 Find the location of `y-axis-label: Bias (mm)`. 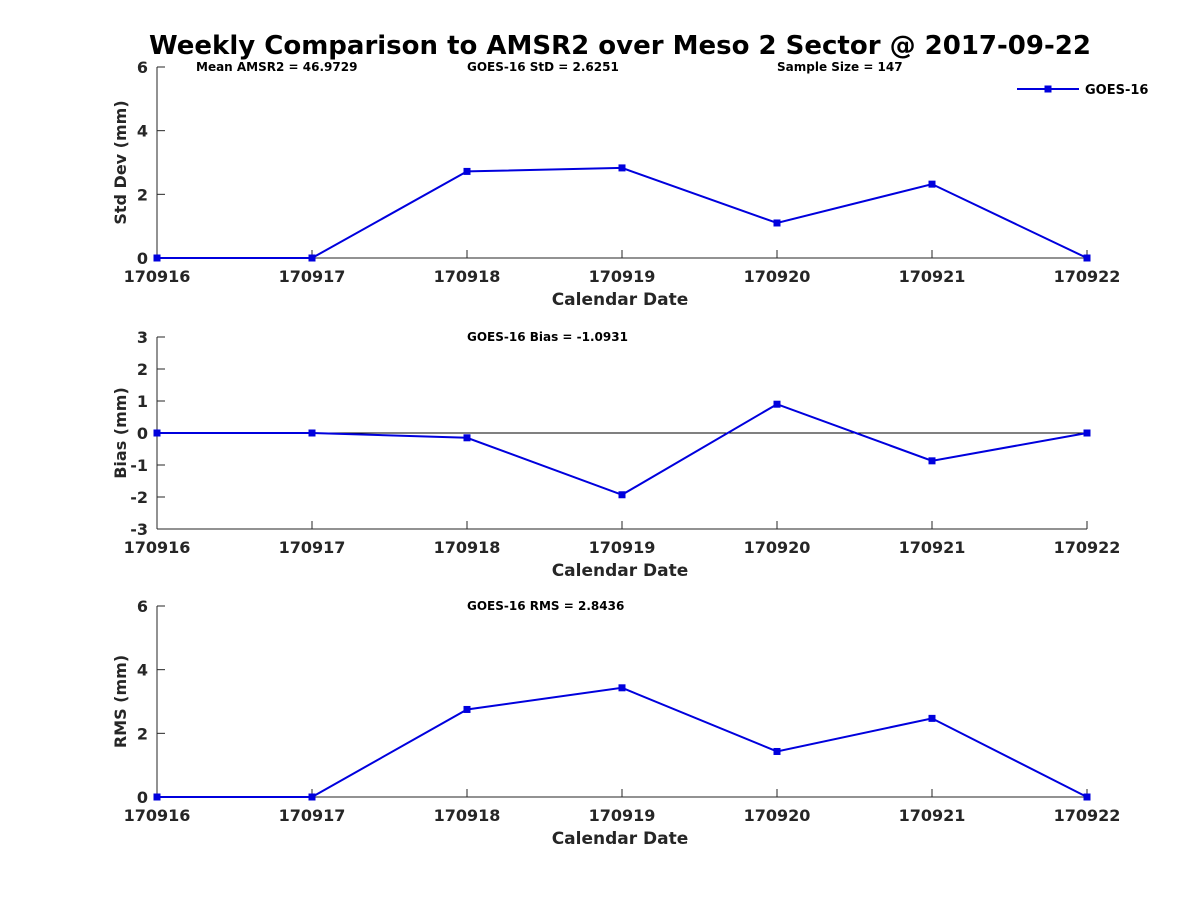

y-axis-label: Bias (mm) is located at coordinates (120, 433).